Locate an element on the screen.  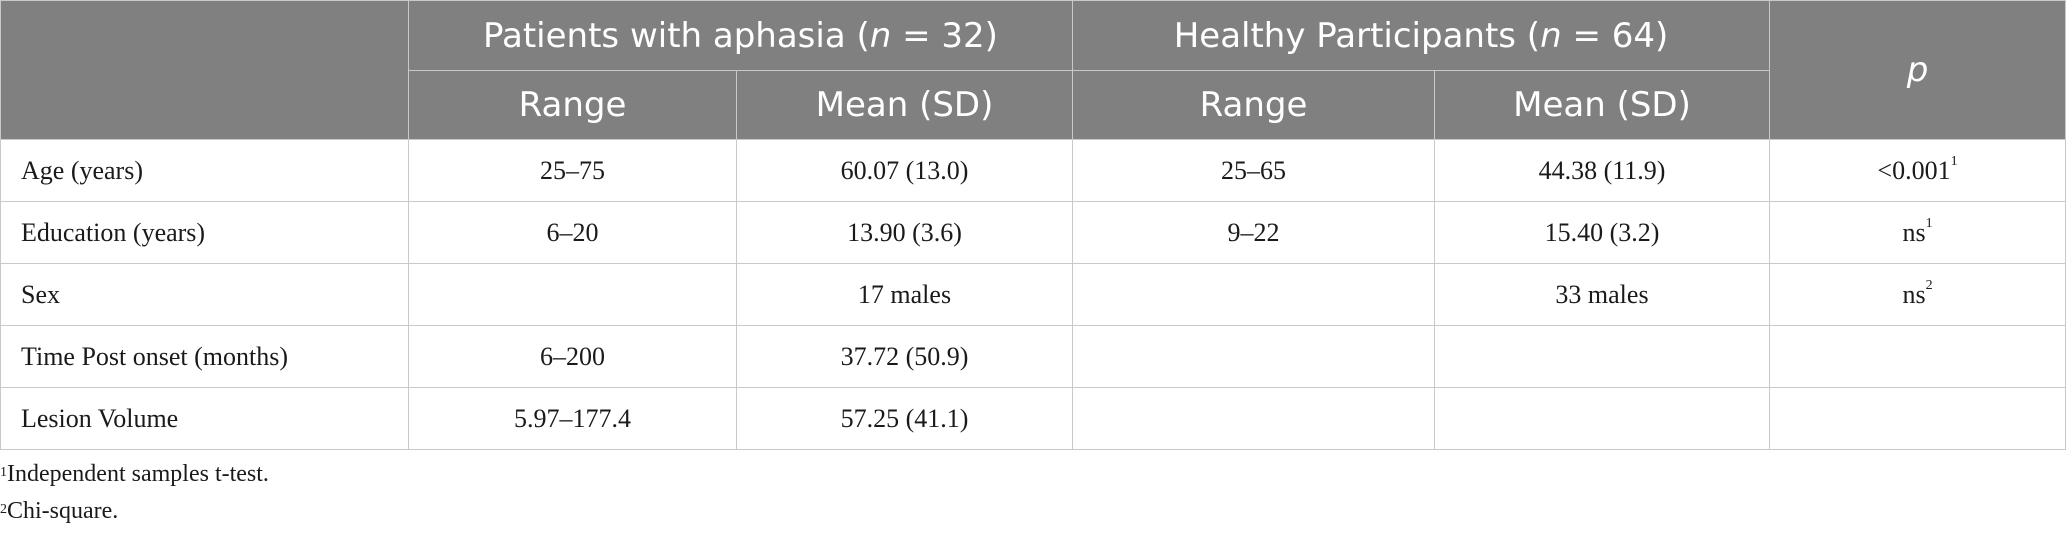
healthy-range-cell: 9–22 is located at coordinates (1253, 232).